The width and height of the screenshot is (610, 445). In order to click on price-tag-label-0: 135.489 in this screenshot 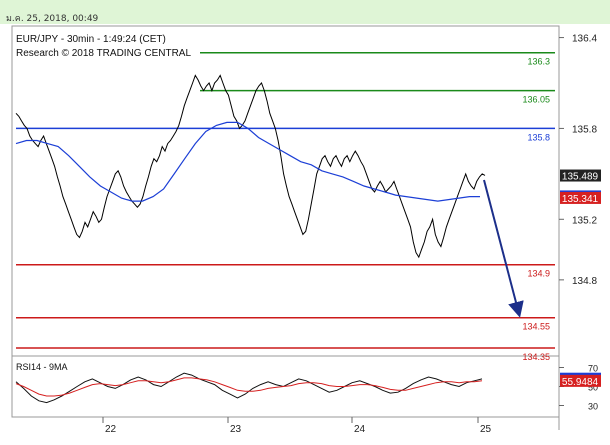, I will do `click(580, 177)`.